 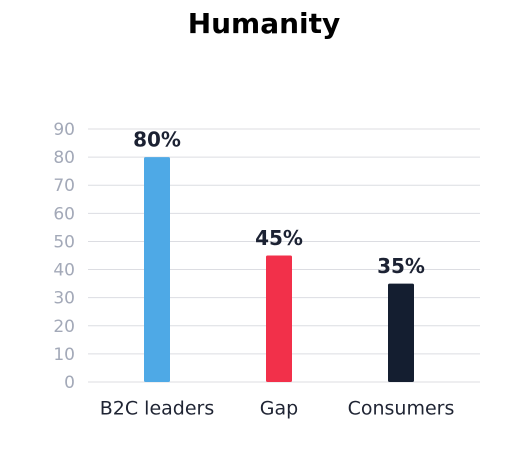 I want to click on y-tick-label: 10, so click(x=64, y=355).